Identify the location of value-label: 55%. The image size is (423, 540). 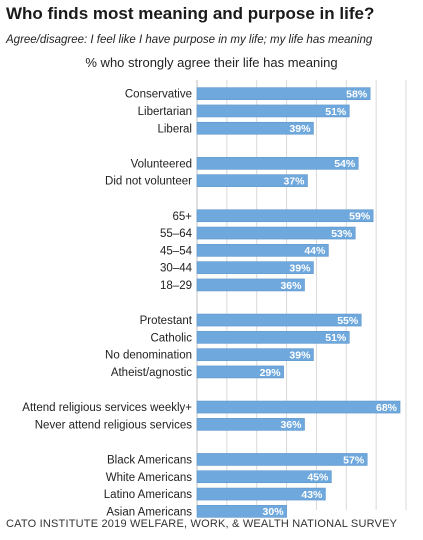
(348, 321).